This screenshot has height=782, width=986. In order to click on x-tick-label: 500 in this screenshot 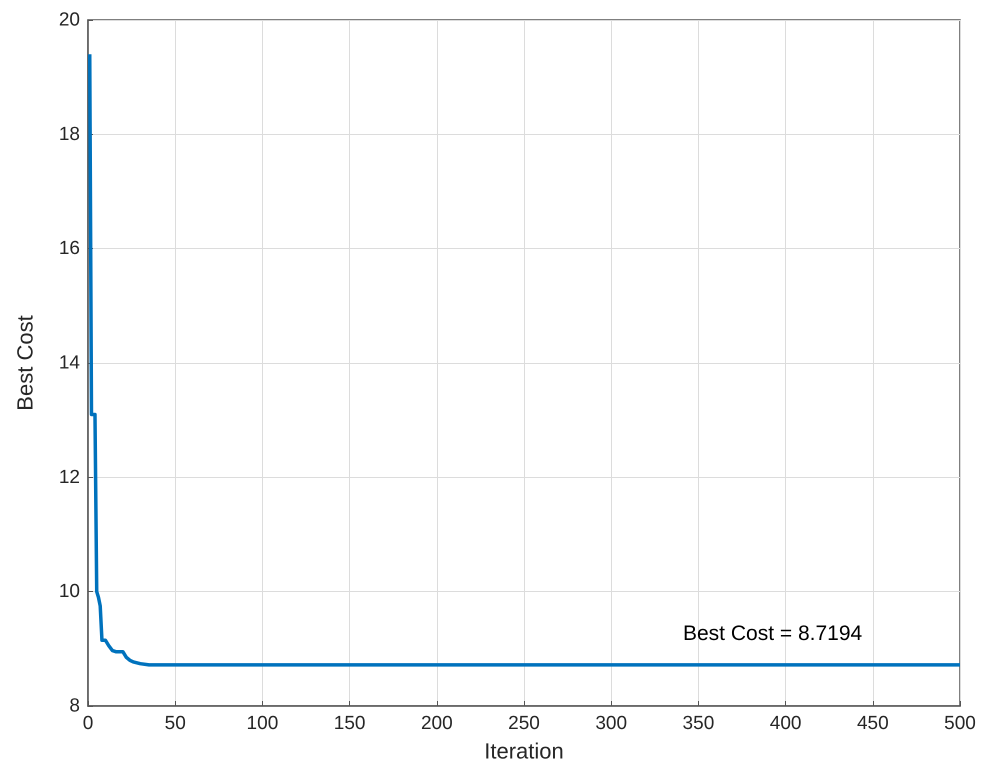, I will do `click(960, 723)`.